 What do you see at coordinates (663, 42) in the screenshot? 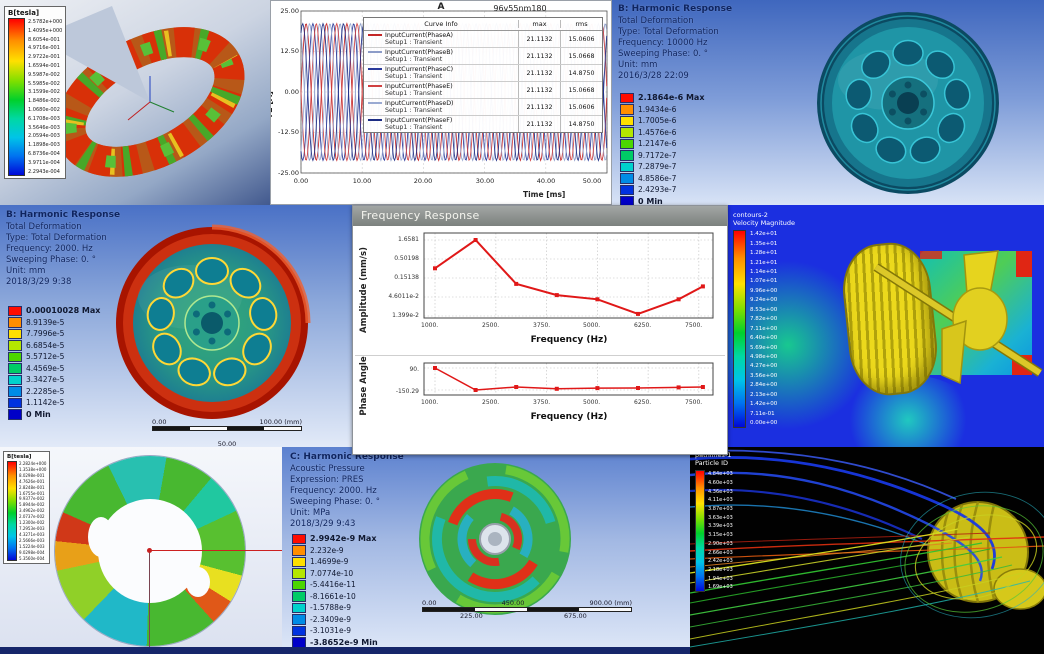
I see `result-header-line: Frequency: 10000 Hz` at bounding box center [663, 42].